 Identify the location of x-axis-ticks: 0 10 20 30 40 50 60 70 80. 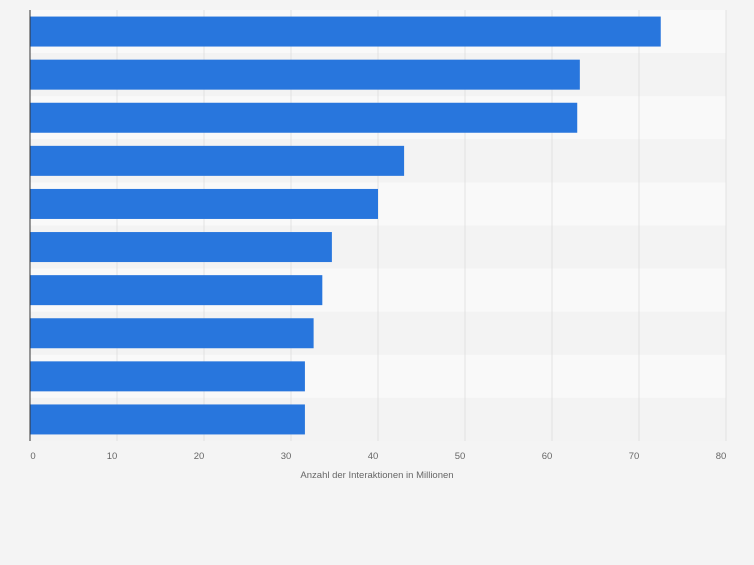
(378, 456).